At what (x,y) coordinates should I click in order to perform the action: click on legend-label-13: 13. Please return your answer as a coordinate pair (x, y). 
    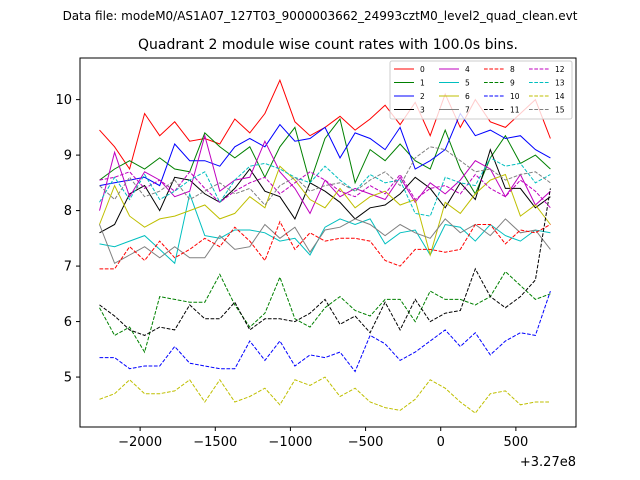
    Looking at the image, I should click on (560, 82).